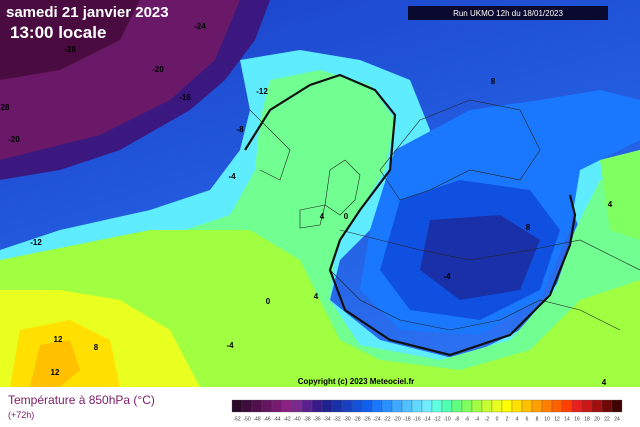  What do you see at coordinates (266, 419) in the screenshot?
I see `scale-label: -46` at bounding box center [266, 419].